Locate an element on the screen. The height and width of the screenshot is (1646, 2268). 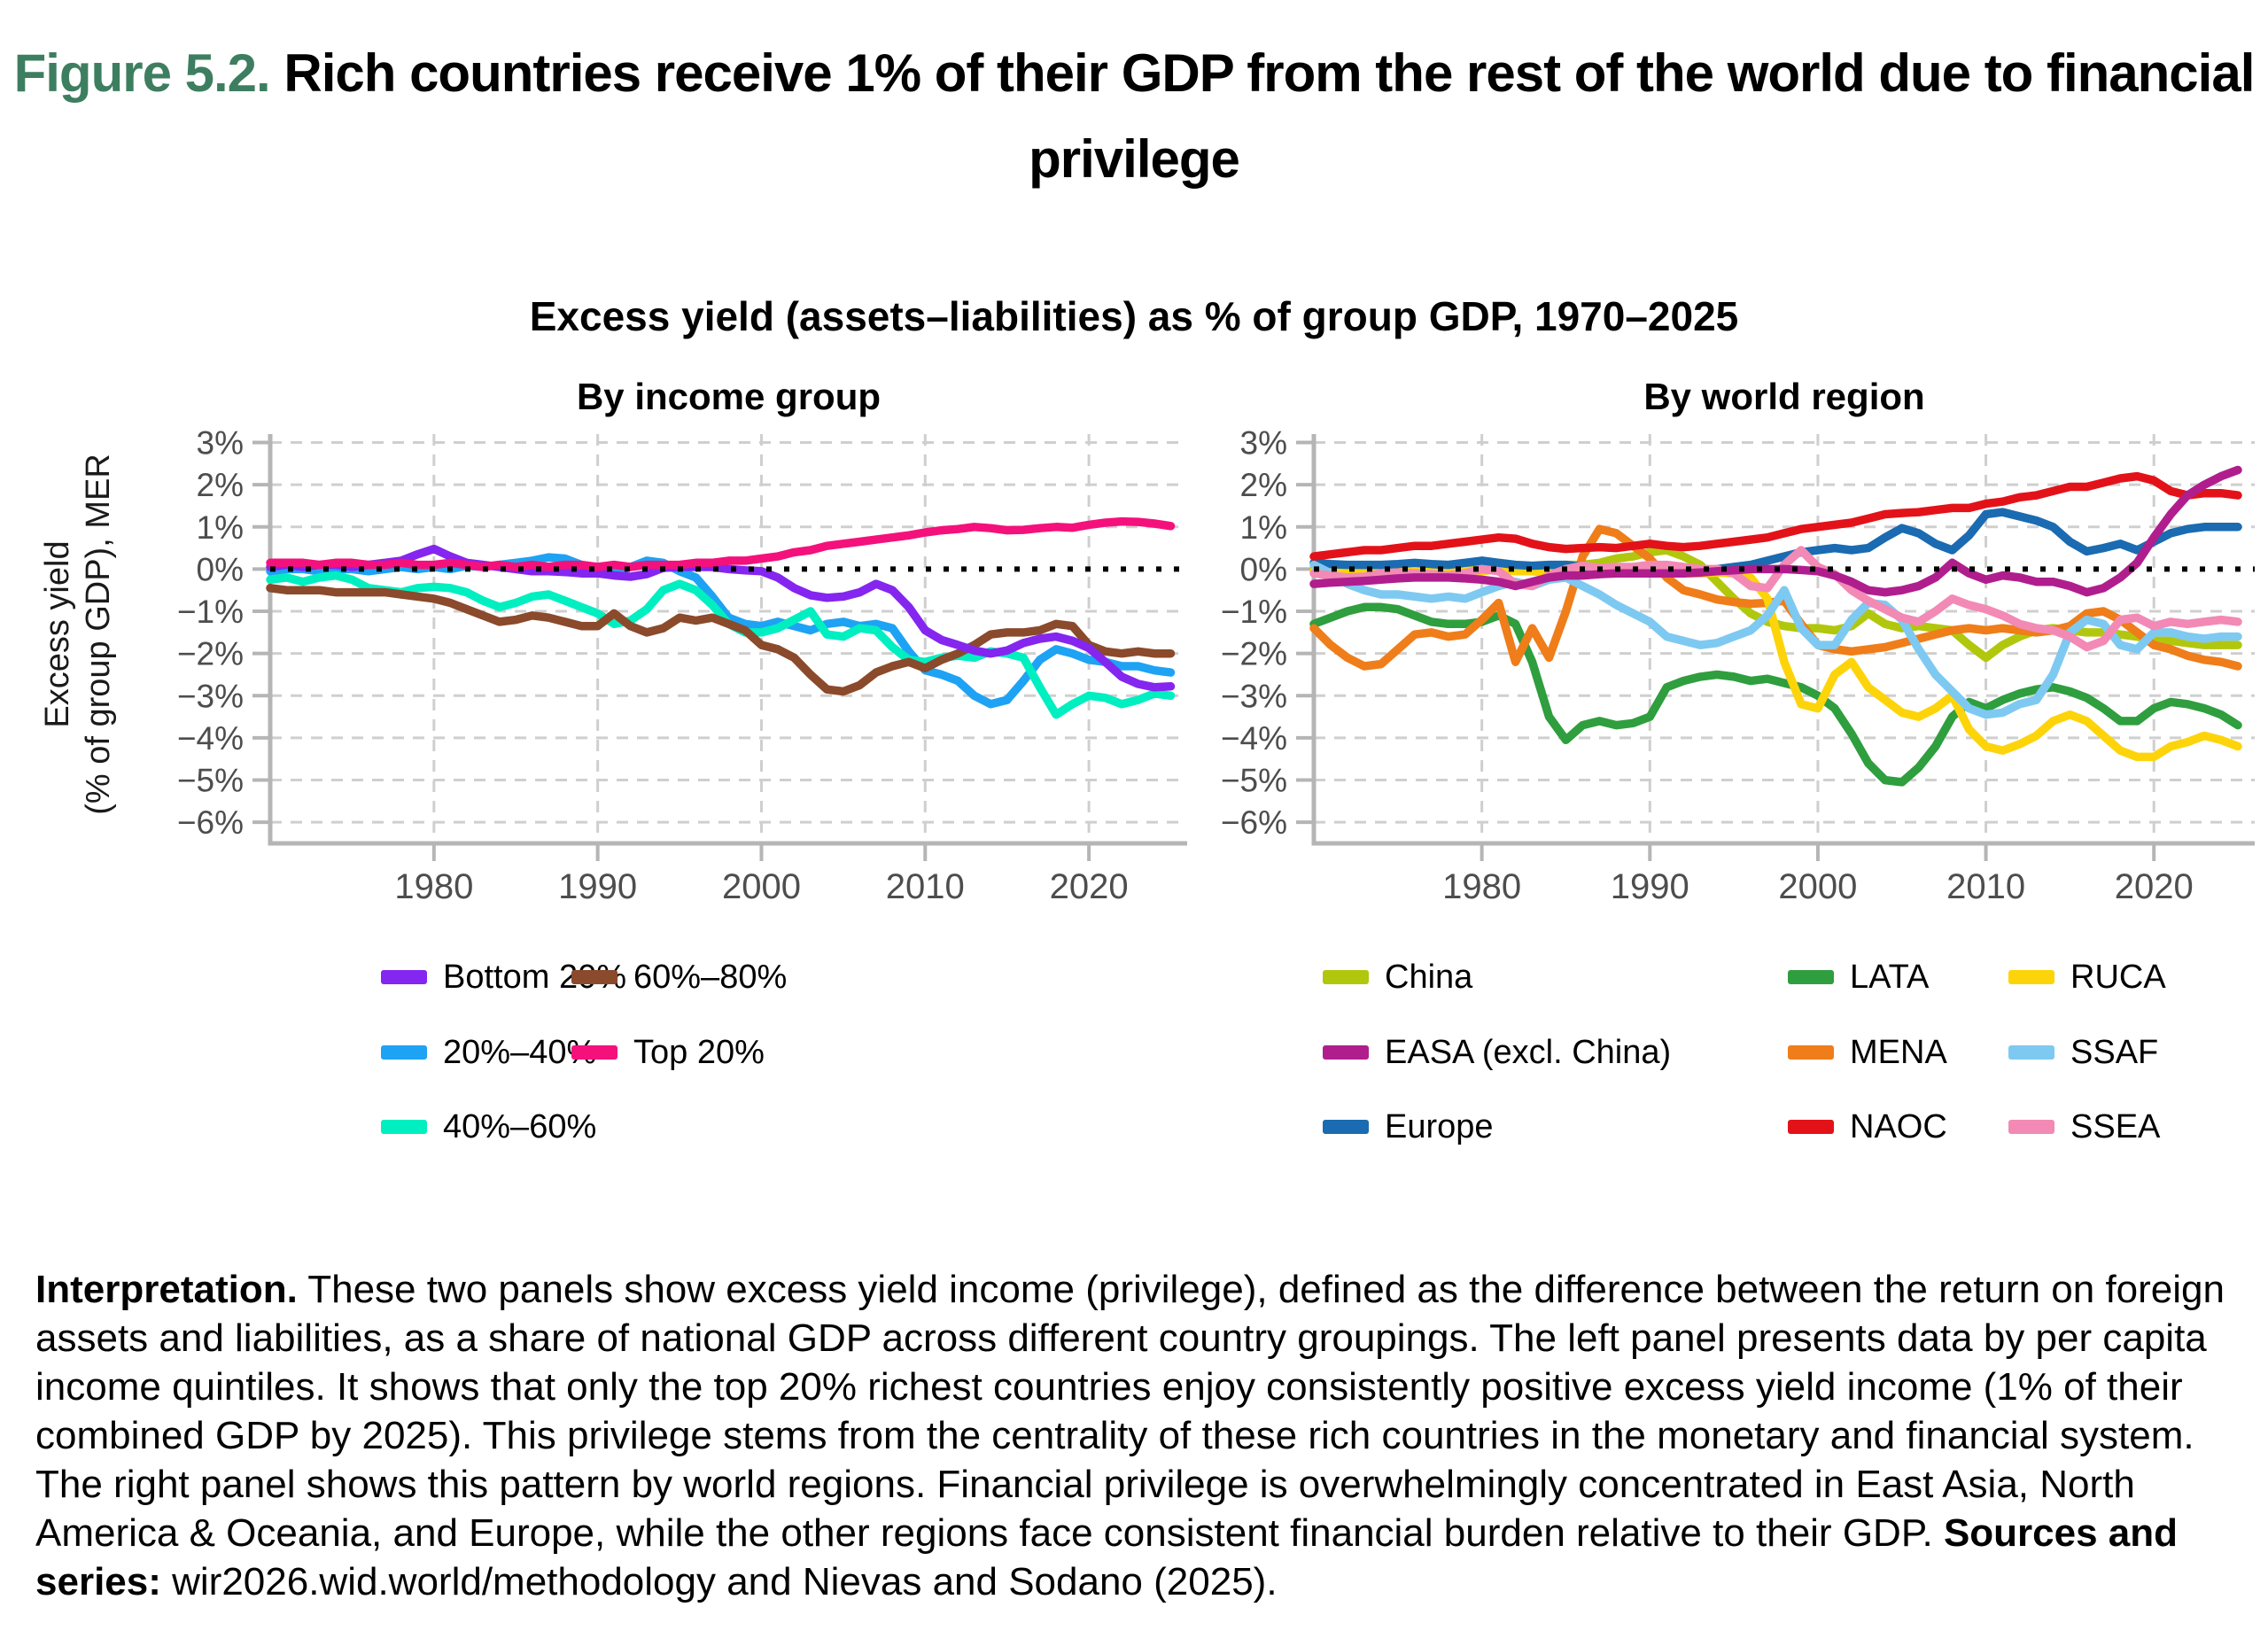
legend-label-easa-excl-china-: EASA (excl. China) is located at coordinates (1528, 1052).